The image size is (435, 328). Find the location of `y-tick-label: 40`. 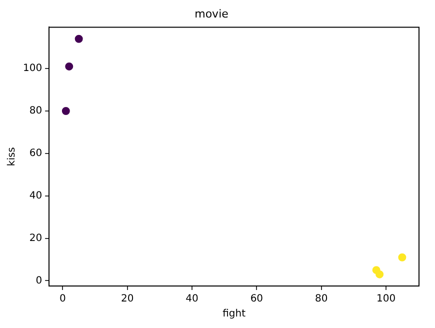

y-tick-label: 40 is located at coordinates (35, 196).